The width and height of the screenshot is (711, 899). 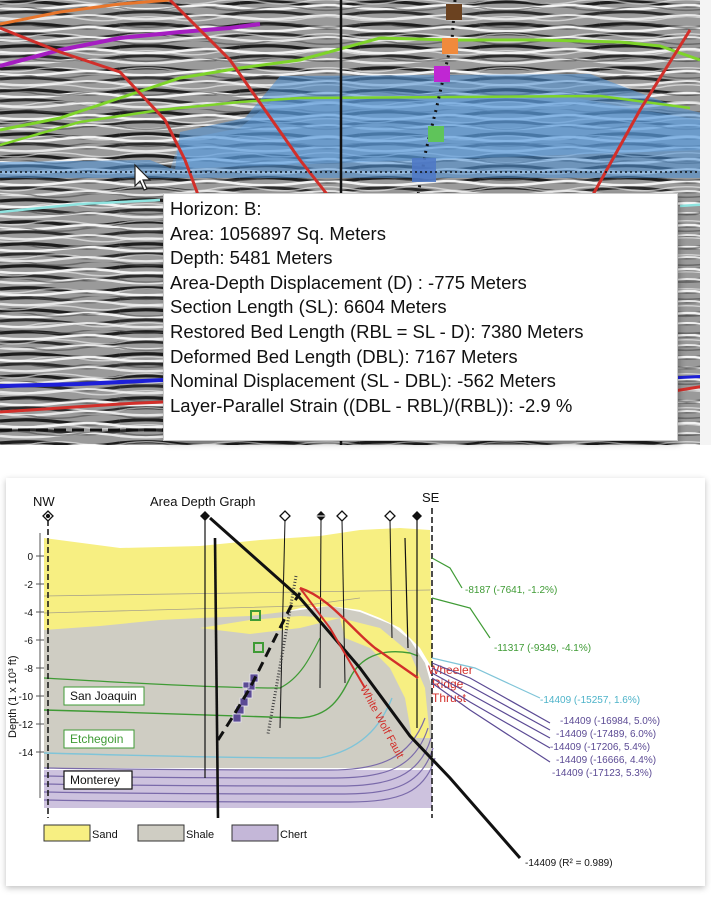 What do you see at coordinates (82, 383) in the screenshot?
I see `horizon-blue-deep` at bounding box center [82, 383].